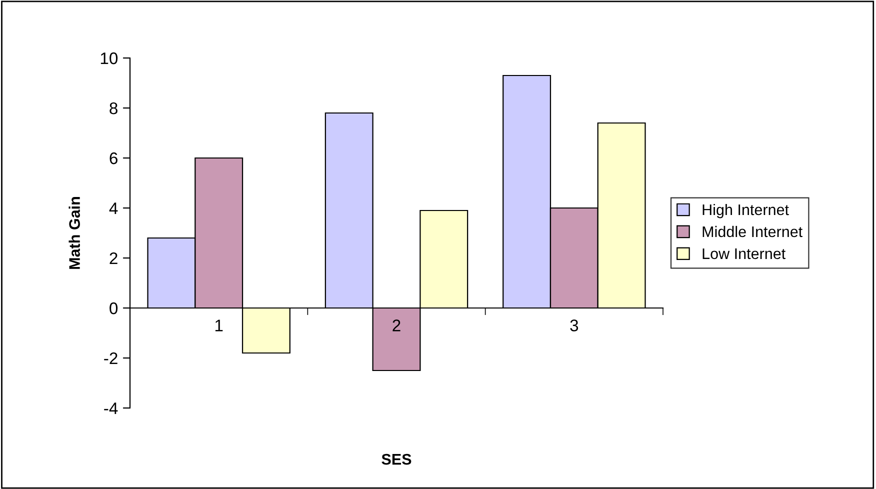 This screenshot has height=489, width=876. Describe the element at coordinates (396, 326) in the screenshot. I see `x-tick-label: 2` at that location.